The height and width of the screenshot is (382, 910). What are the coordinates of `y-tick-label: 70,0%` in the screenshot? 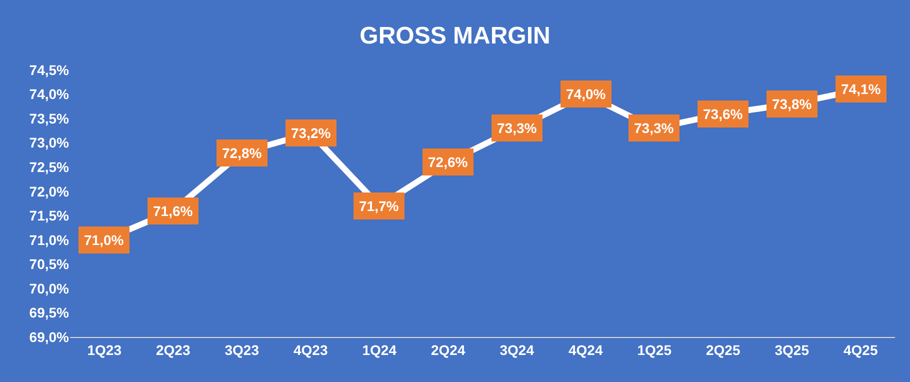 It's located at (49, 288).